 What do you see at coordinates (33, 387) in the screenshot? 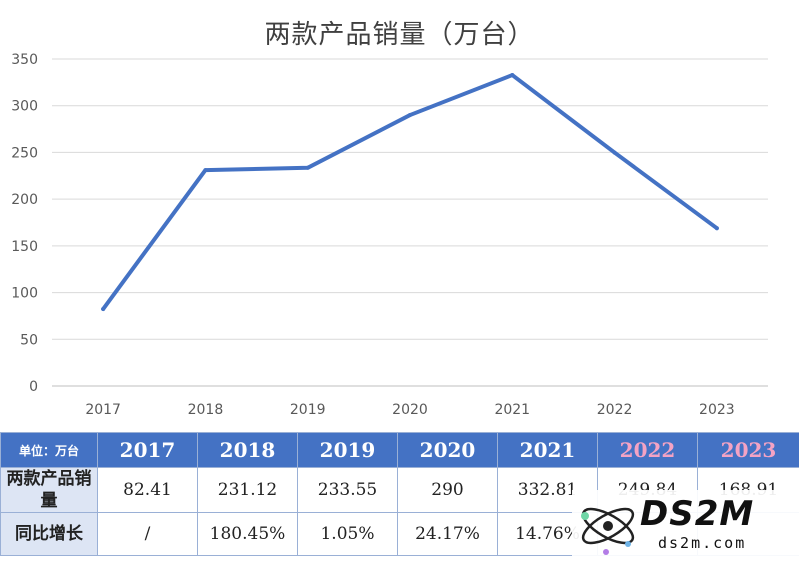
I see `y-tick-label: 0` at bounding box center [33, 387].